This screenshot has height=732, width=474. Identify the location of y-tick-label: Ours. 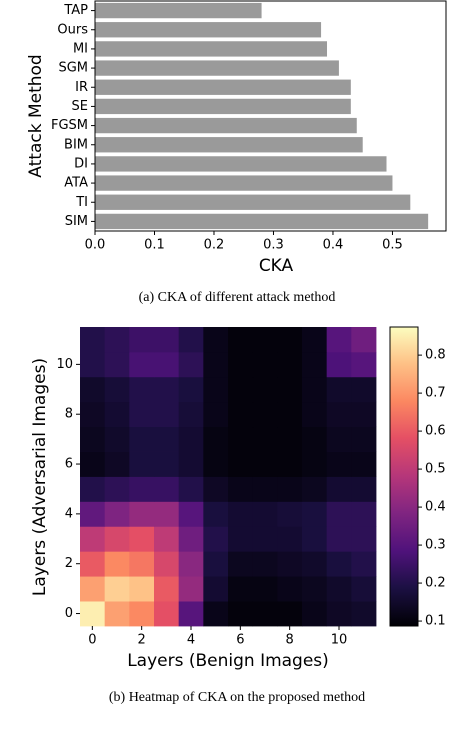
(72, 29).